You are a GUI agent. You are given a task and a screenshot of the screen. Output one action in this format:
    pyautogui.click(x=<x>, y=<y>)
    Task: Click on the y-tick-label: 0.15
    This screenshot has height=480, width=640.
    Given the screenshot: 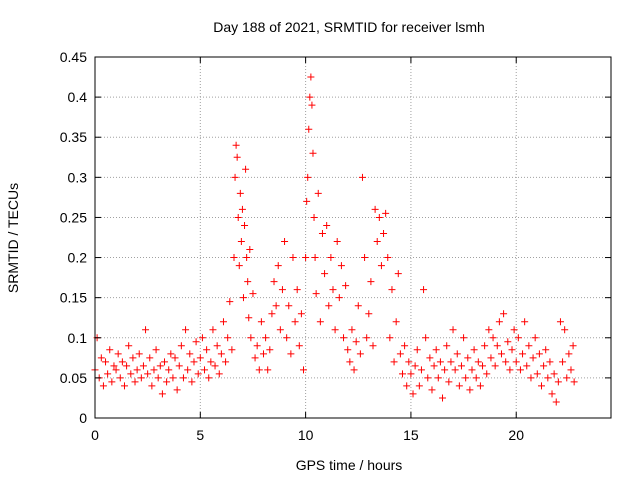 What is the action you would take?
    pyautogui.click(x=73, y=298)
    